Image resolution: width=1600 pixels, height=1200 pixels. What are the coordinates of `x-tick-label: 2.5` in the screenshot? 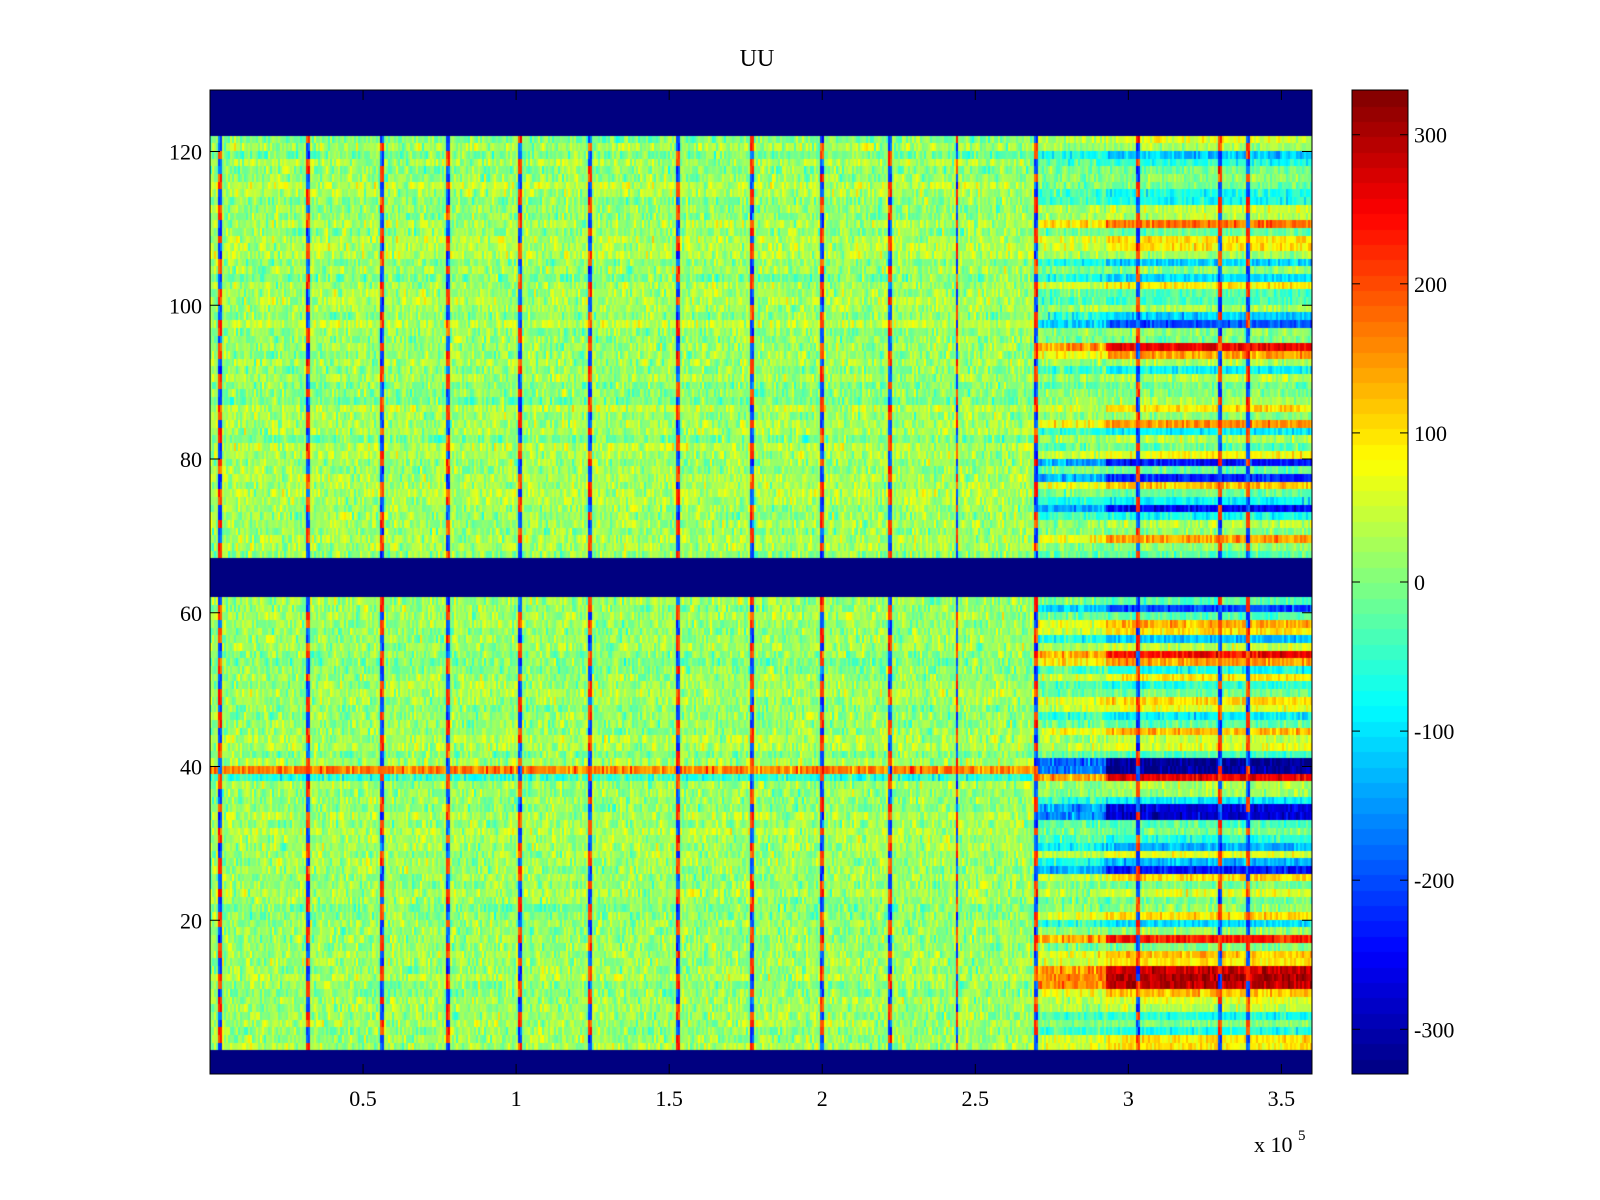 It's located at (976, 1098).